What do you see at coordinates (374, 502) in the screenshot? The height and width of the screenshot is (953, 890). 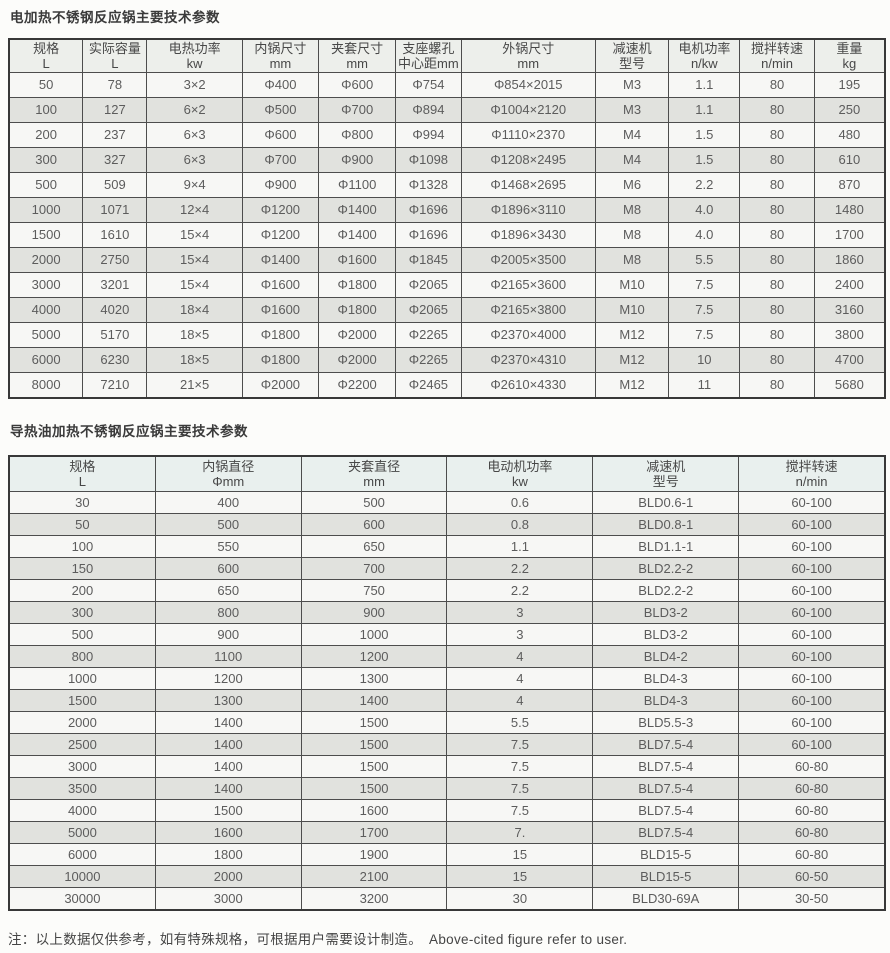 I see `table-cell: 500` at bounding box center [374, 502].